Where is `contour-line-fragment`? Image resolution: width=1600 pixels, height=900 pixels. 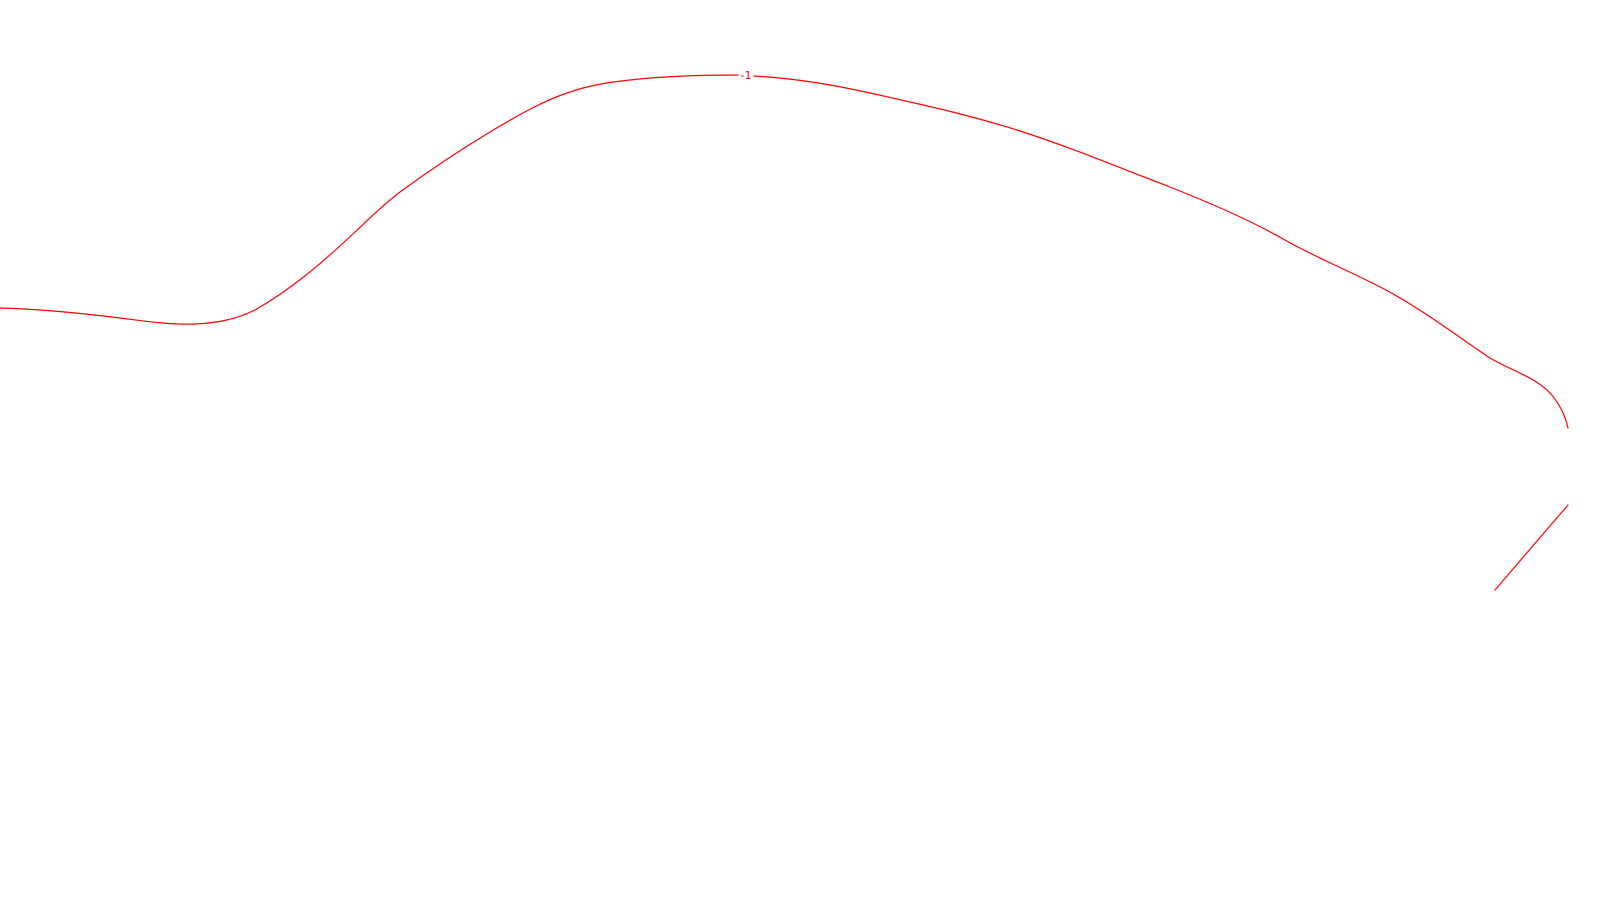
contour-line-fragment is located at coordinates (1531, 547).